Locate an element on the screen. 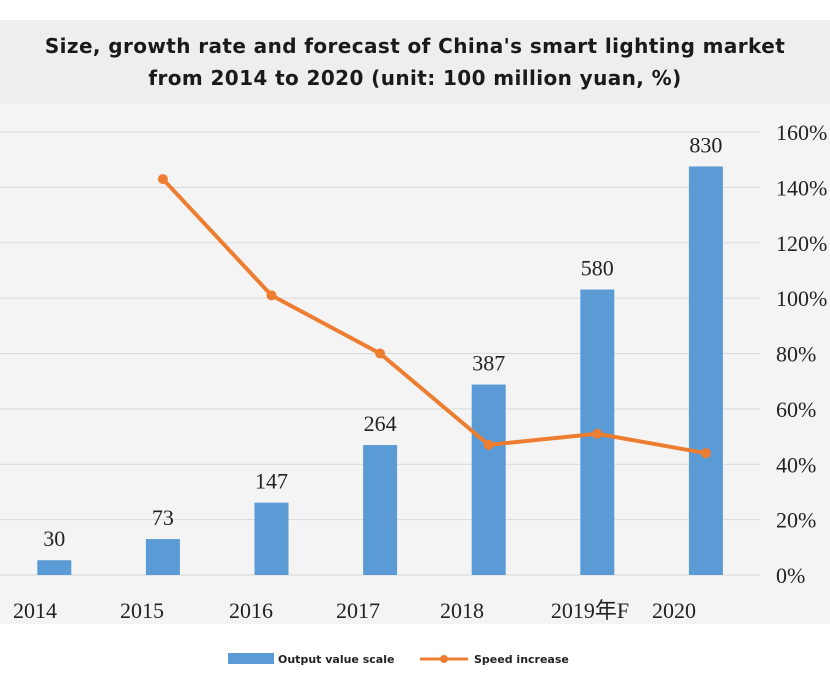 The image size is (830, 679). bar-label-2019年F: 580 is located at coordinates (597, 268).